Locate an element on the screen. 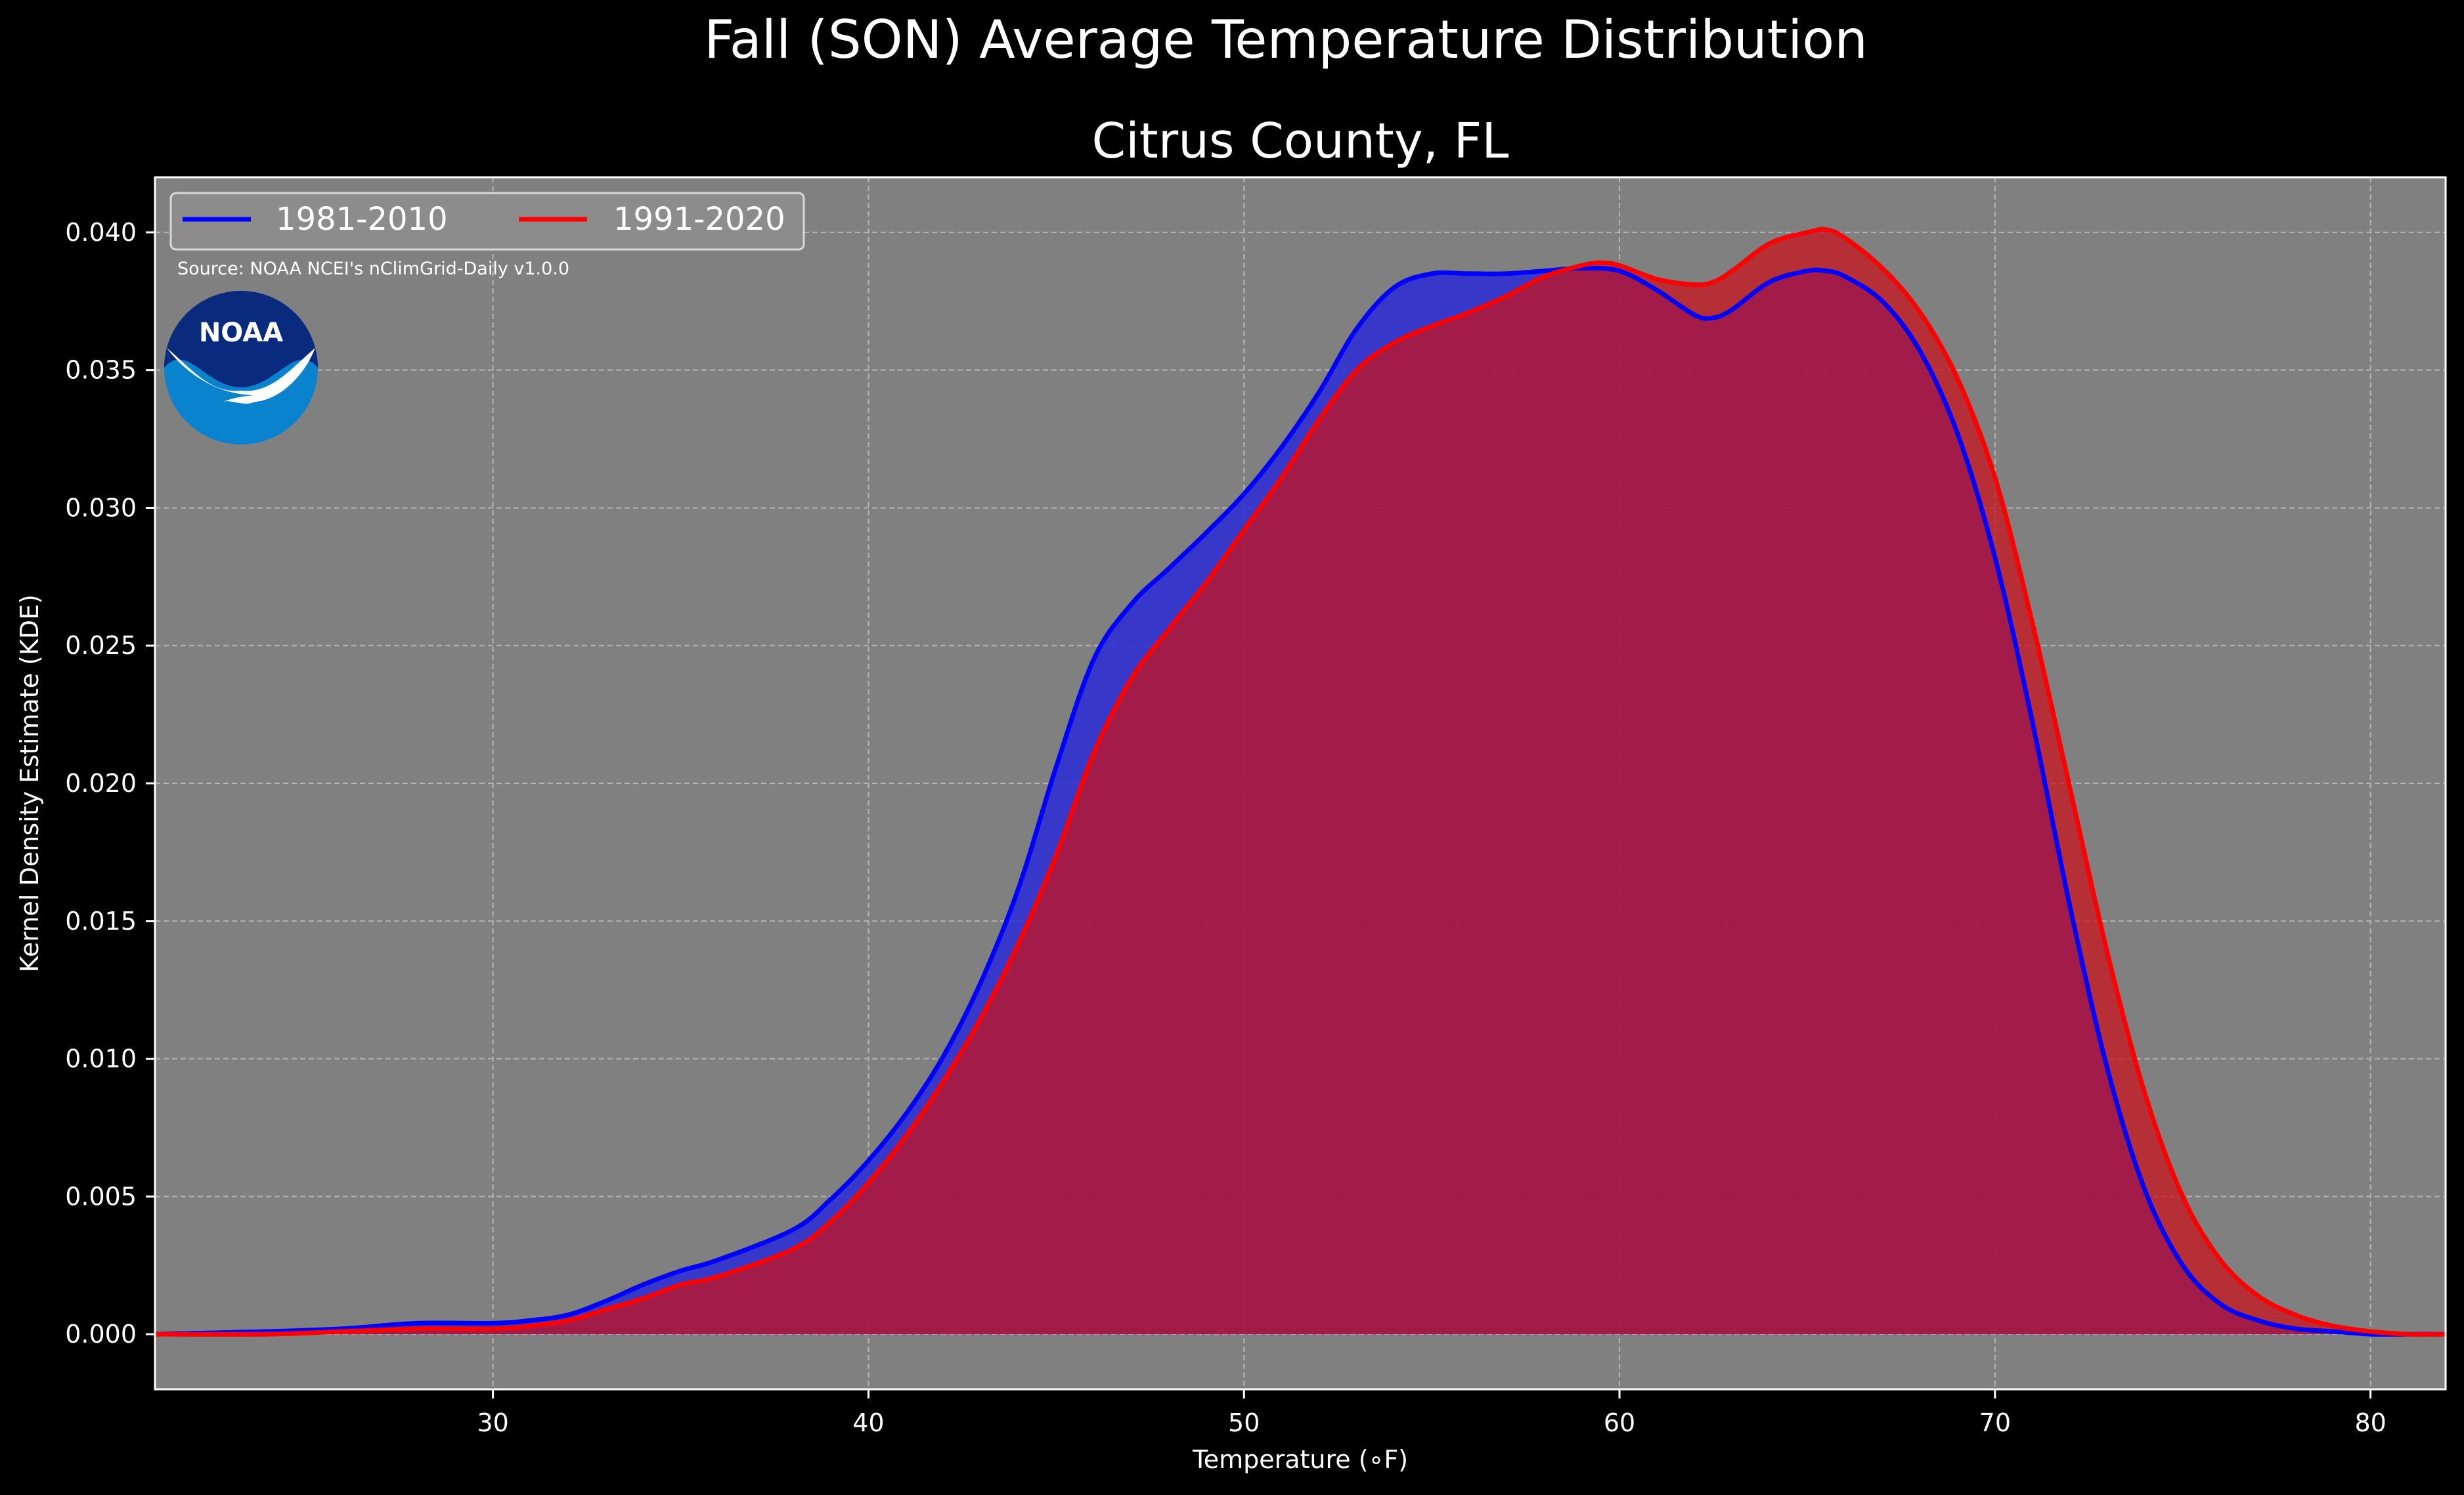  x-tick-label: 80 is located at coordinates (2370, 1422).